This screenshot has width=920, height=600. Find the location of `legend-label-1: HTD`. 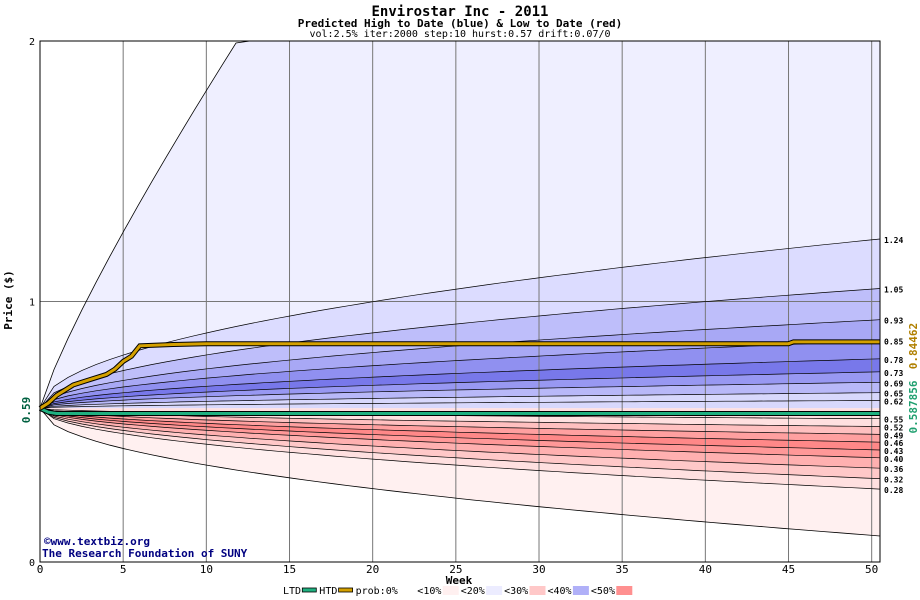

legend-label-1: HTD is located at coordinates (328, 591).